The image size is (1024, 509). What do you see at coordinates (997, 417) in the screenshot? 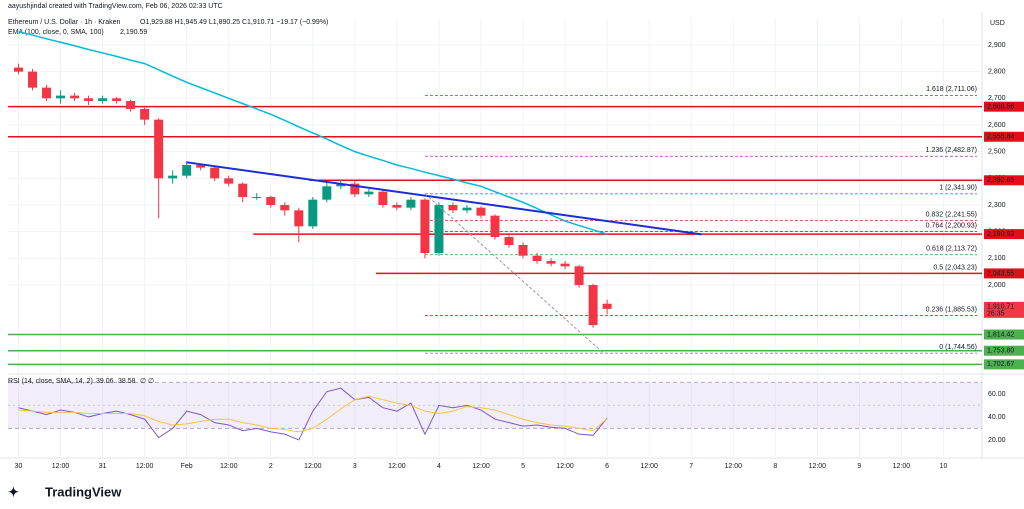
I see `rsi-tick-label: 40.00` at bounding box center [997, 417].